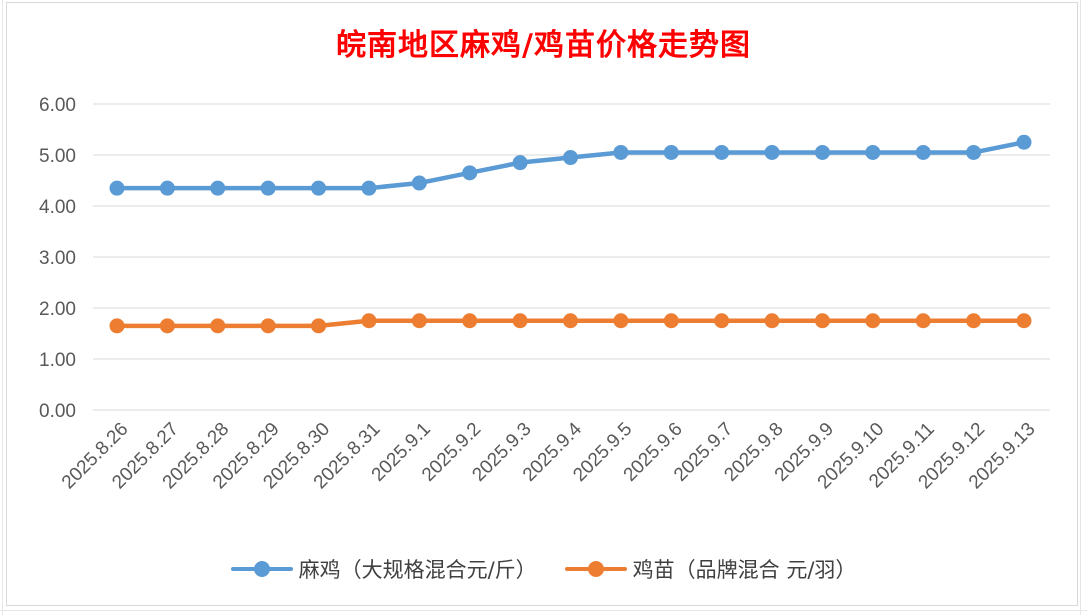  I want to click on legend-label-series-1: 麻鸡（大规格混合元/斤）, so click(417, 570).